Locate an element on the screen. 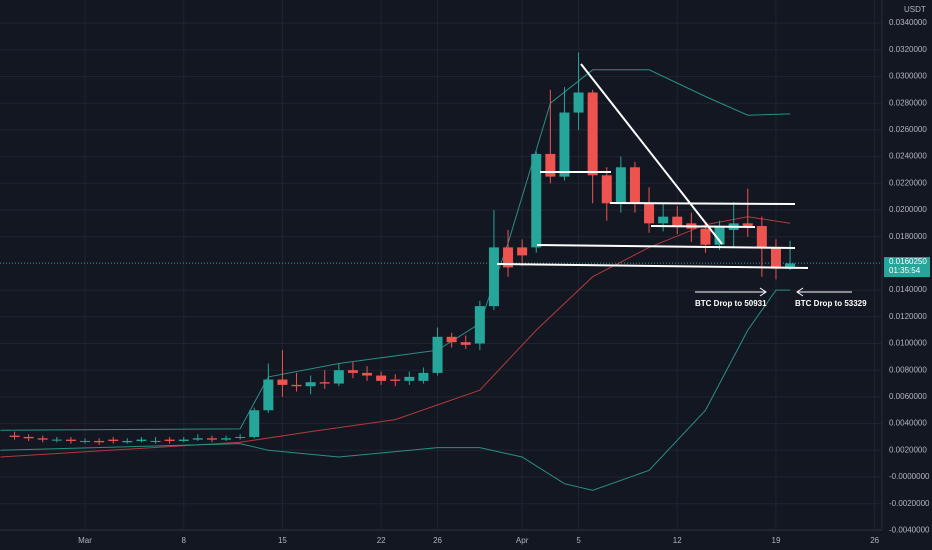 This screenshot has width=932, height=550. last-price-box is located at coordinates (907, 267).